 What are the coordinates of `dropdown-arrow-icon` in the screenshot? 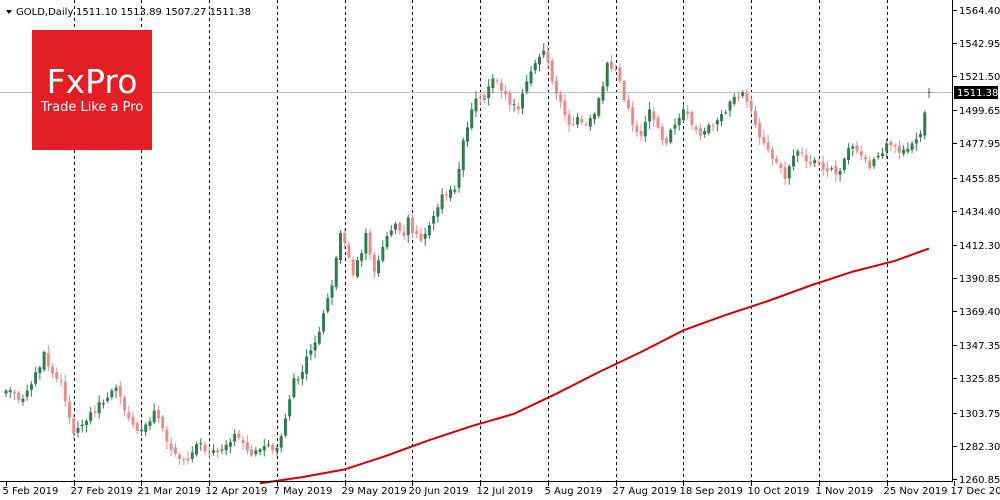 It's located at (9, 12).